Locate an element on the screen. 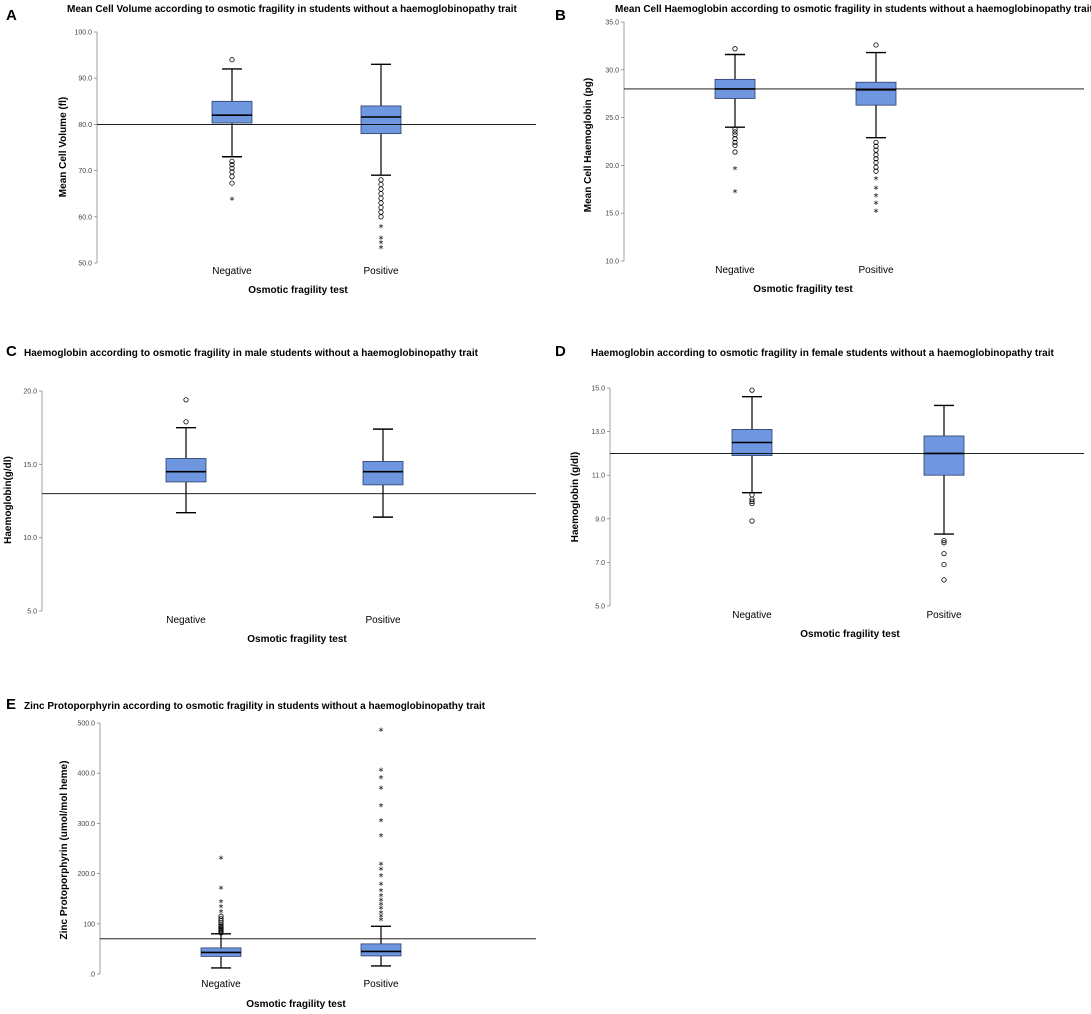 The image size is (1091, 1014). panel-b-y-tick-label: 15.0 is located at coordinates (612, 214).